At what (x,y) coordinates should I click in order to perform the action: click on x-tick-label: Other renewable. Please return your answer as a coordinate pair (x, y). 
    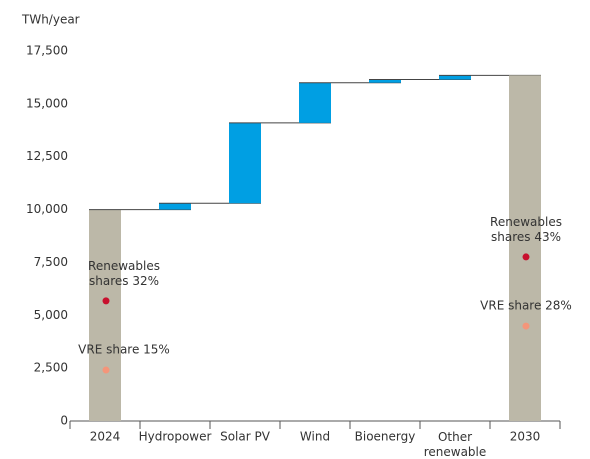
    Looking at the image, I should click on (455, 444).